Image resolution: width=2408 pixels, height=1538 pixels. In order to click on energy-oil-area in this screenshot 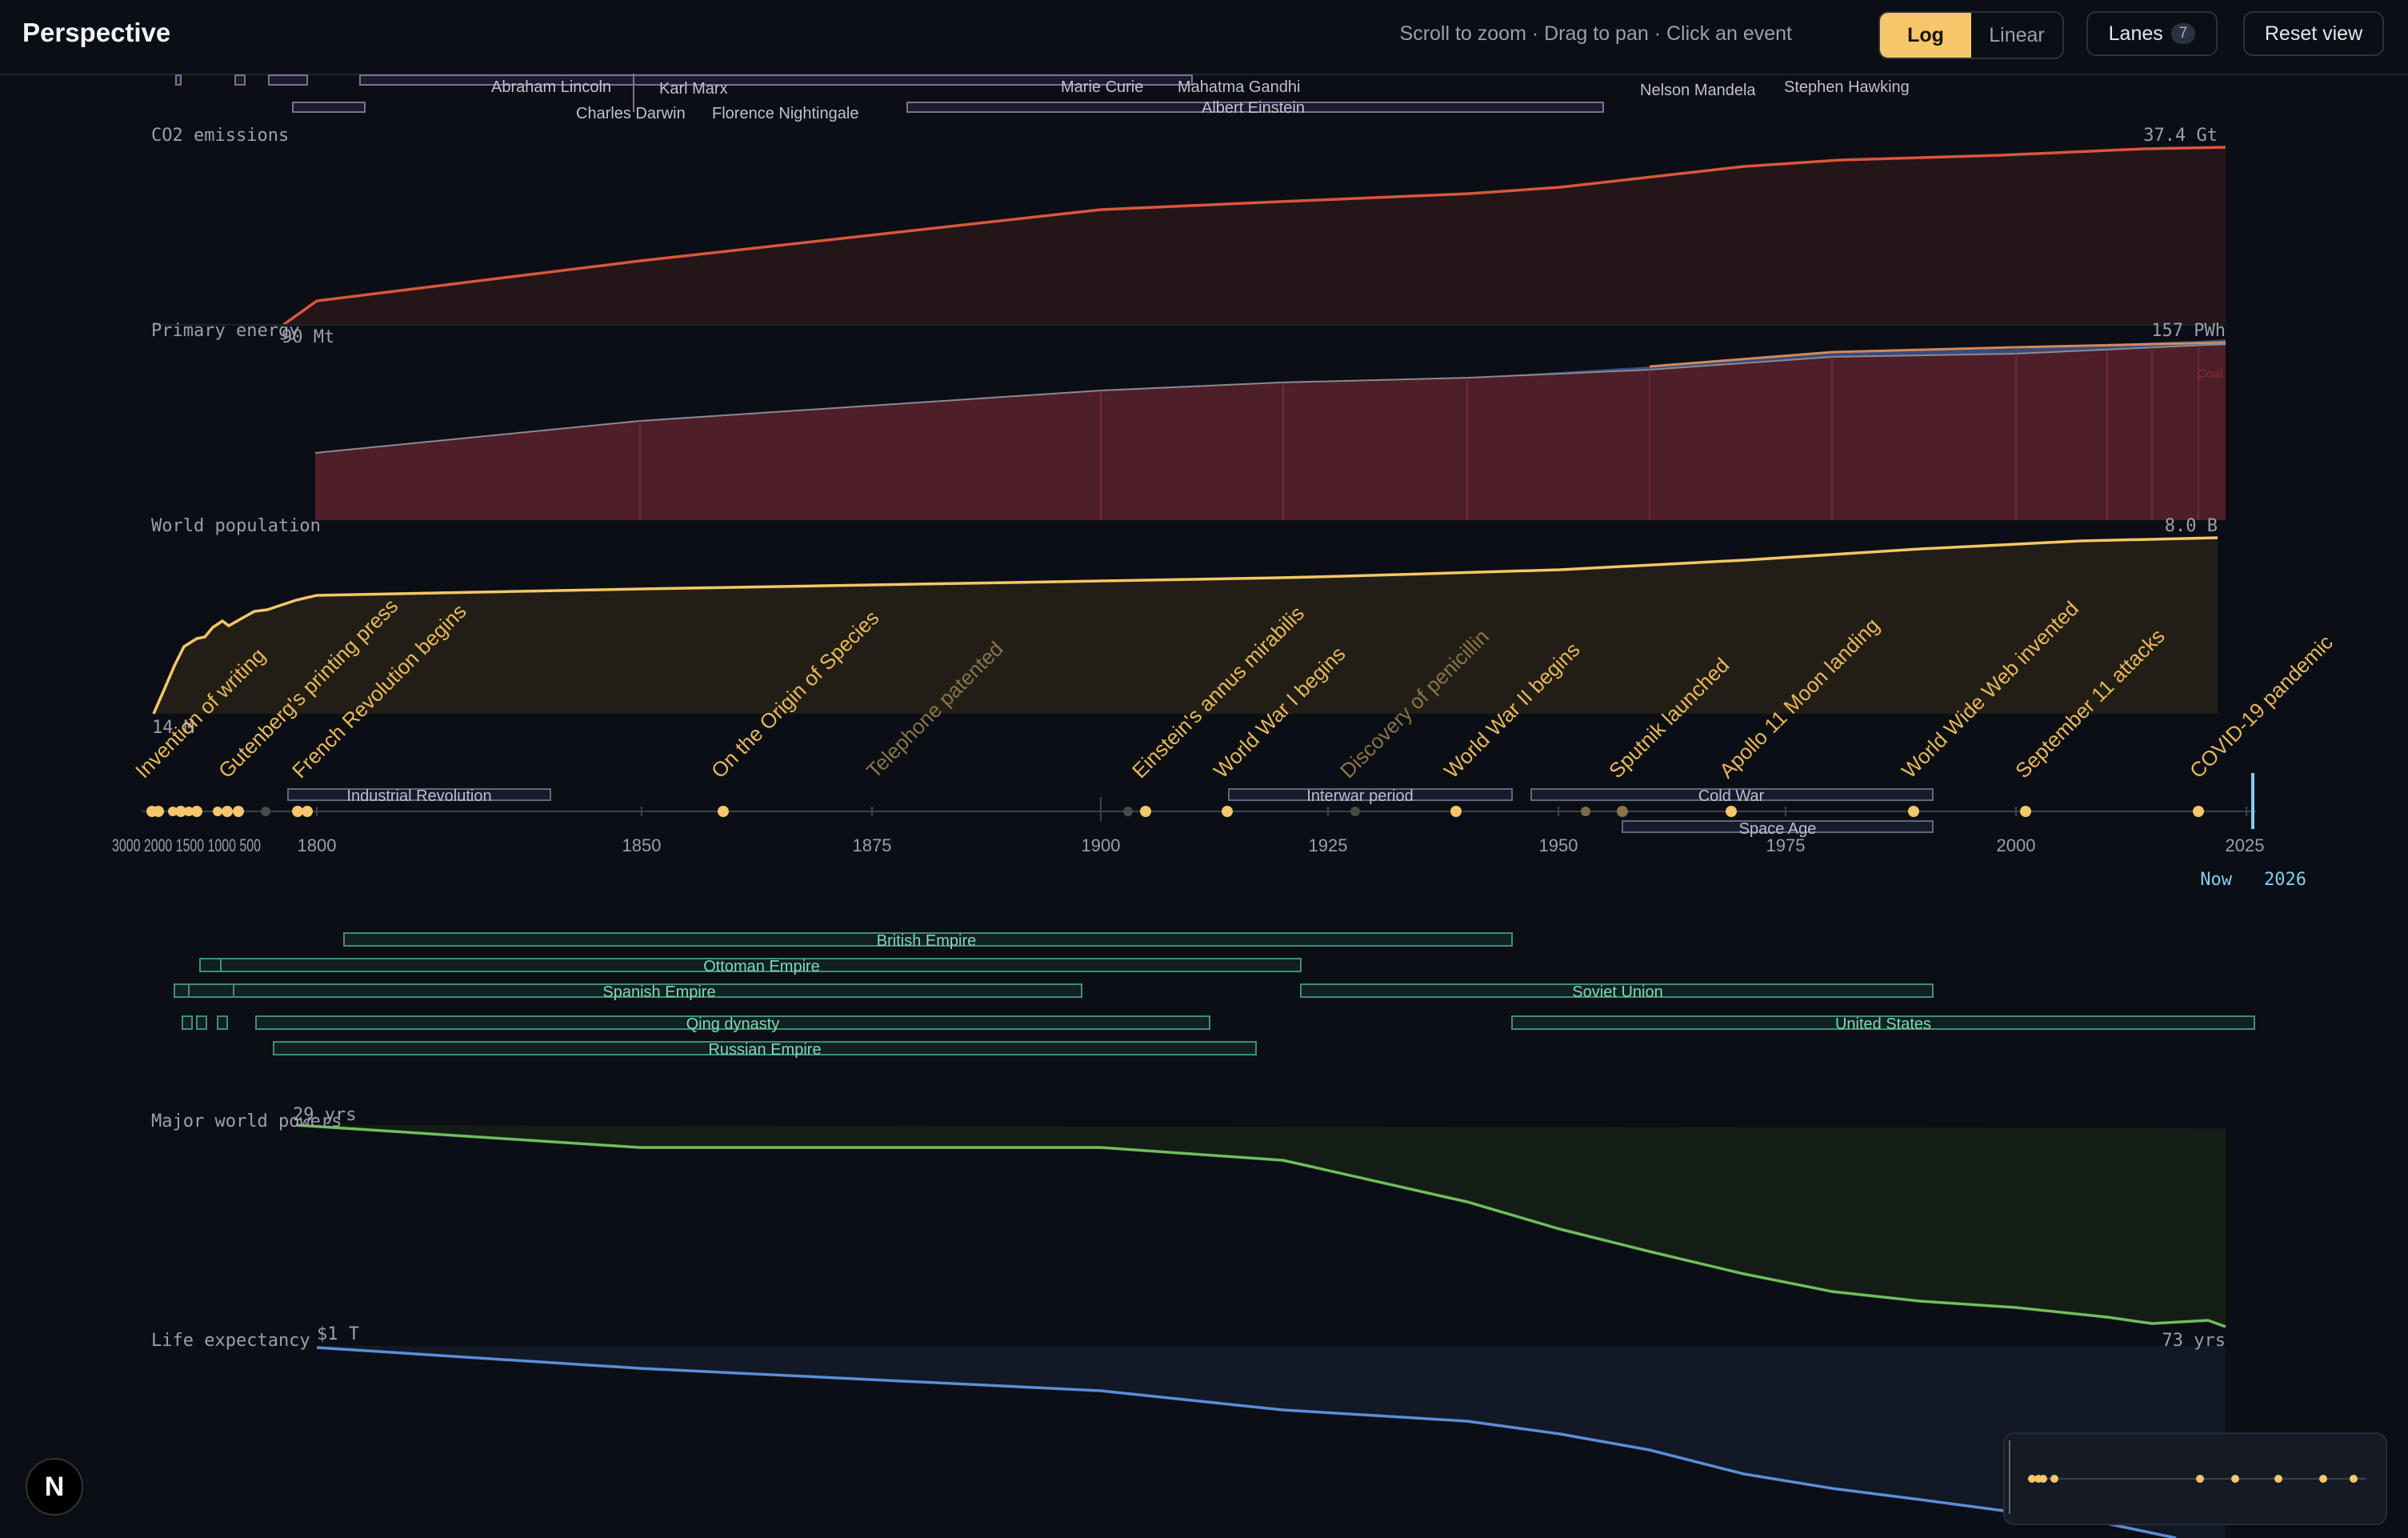, I will do `click(1847, 358)`.